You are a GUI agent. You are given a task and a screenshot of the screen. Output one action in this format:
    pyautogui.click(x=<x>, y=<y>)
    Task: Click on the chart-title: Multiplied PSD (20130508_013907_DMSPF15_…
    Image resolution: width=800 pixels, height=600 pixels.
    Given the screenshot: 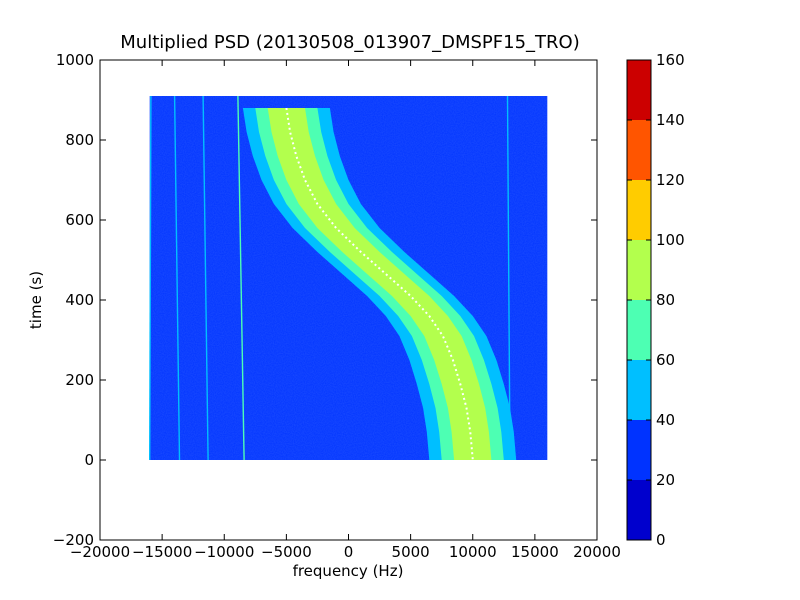 What is the action you would take?
    pyautogui.click(x=349, y=42)
    